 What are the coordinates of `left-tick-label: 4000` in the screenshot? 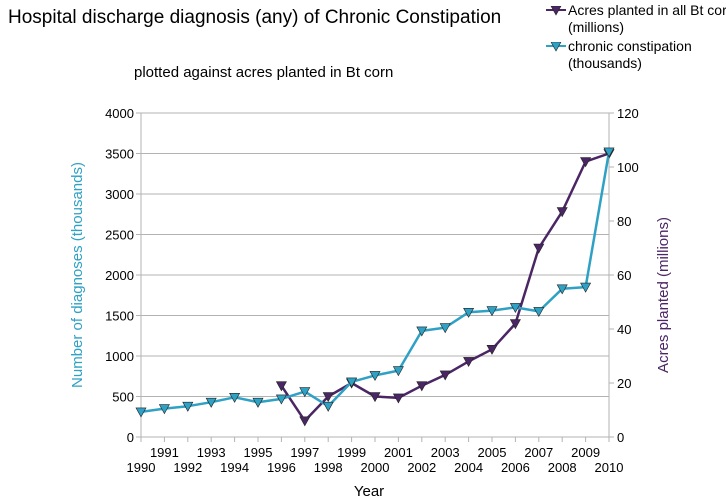 It's located at (119, 113).